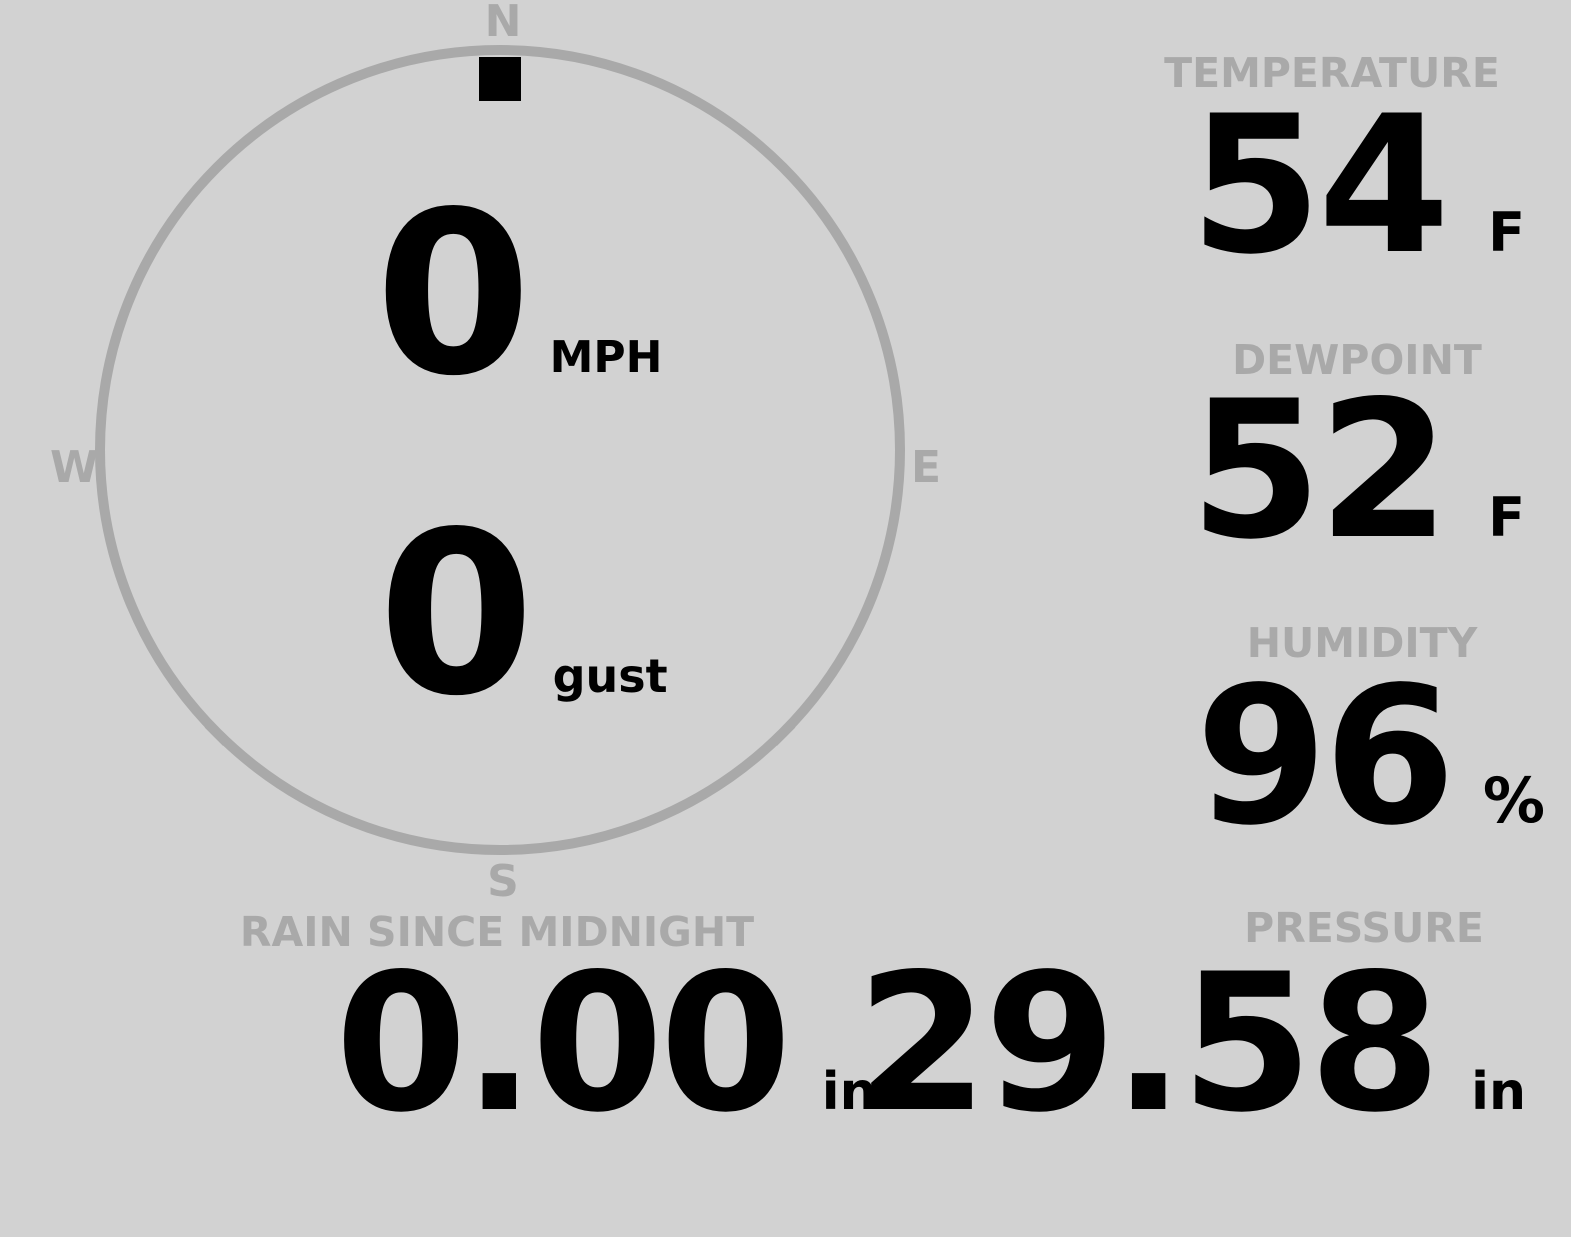  What do you see at coordinates (1319, 185) in the screenshot?
I see `temperature-value: 54` at bounding box center [1319, 185].